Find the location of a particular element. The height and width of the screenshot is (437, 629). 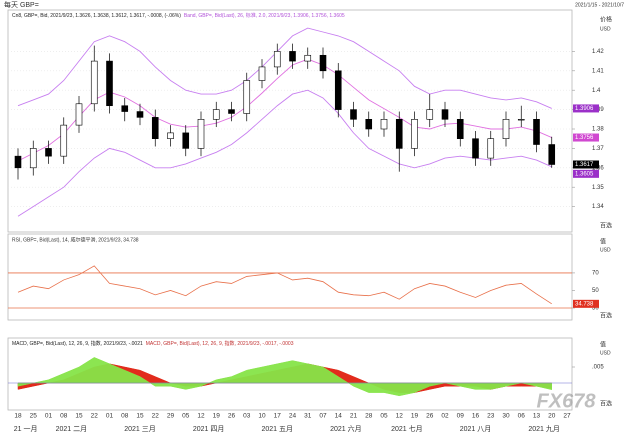

month-label: 2021 四月 is located at coordinates (209, 429).